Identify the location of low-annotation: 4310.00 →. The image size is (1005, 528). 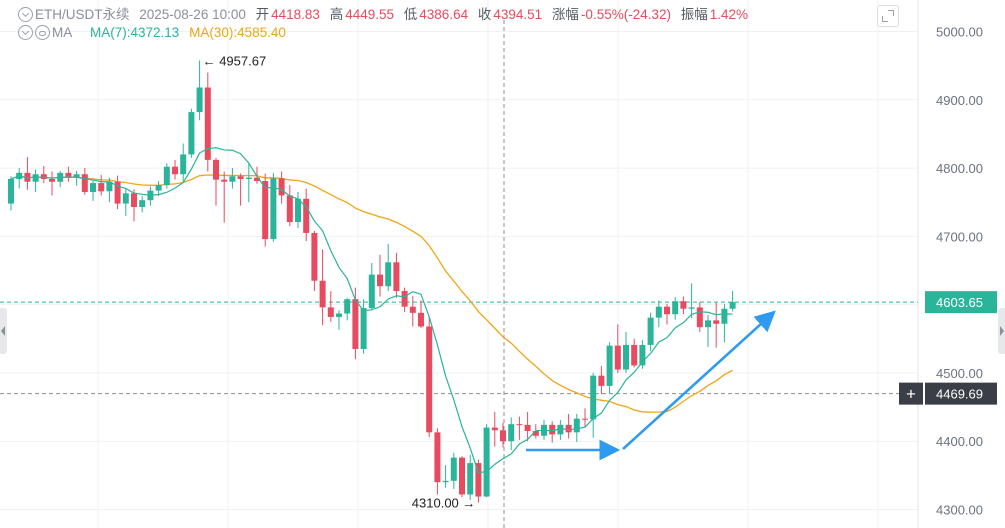
(444, 503).